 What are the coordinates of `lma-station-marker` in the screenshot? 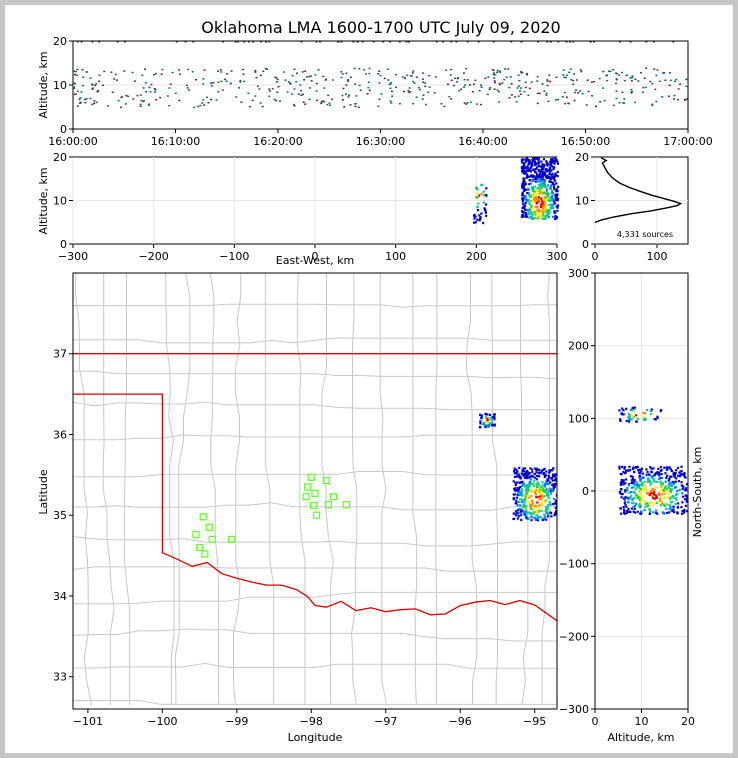 It's located at (212, 539).